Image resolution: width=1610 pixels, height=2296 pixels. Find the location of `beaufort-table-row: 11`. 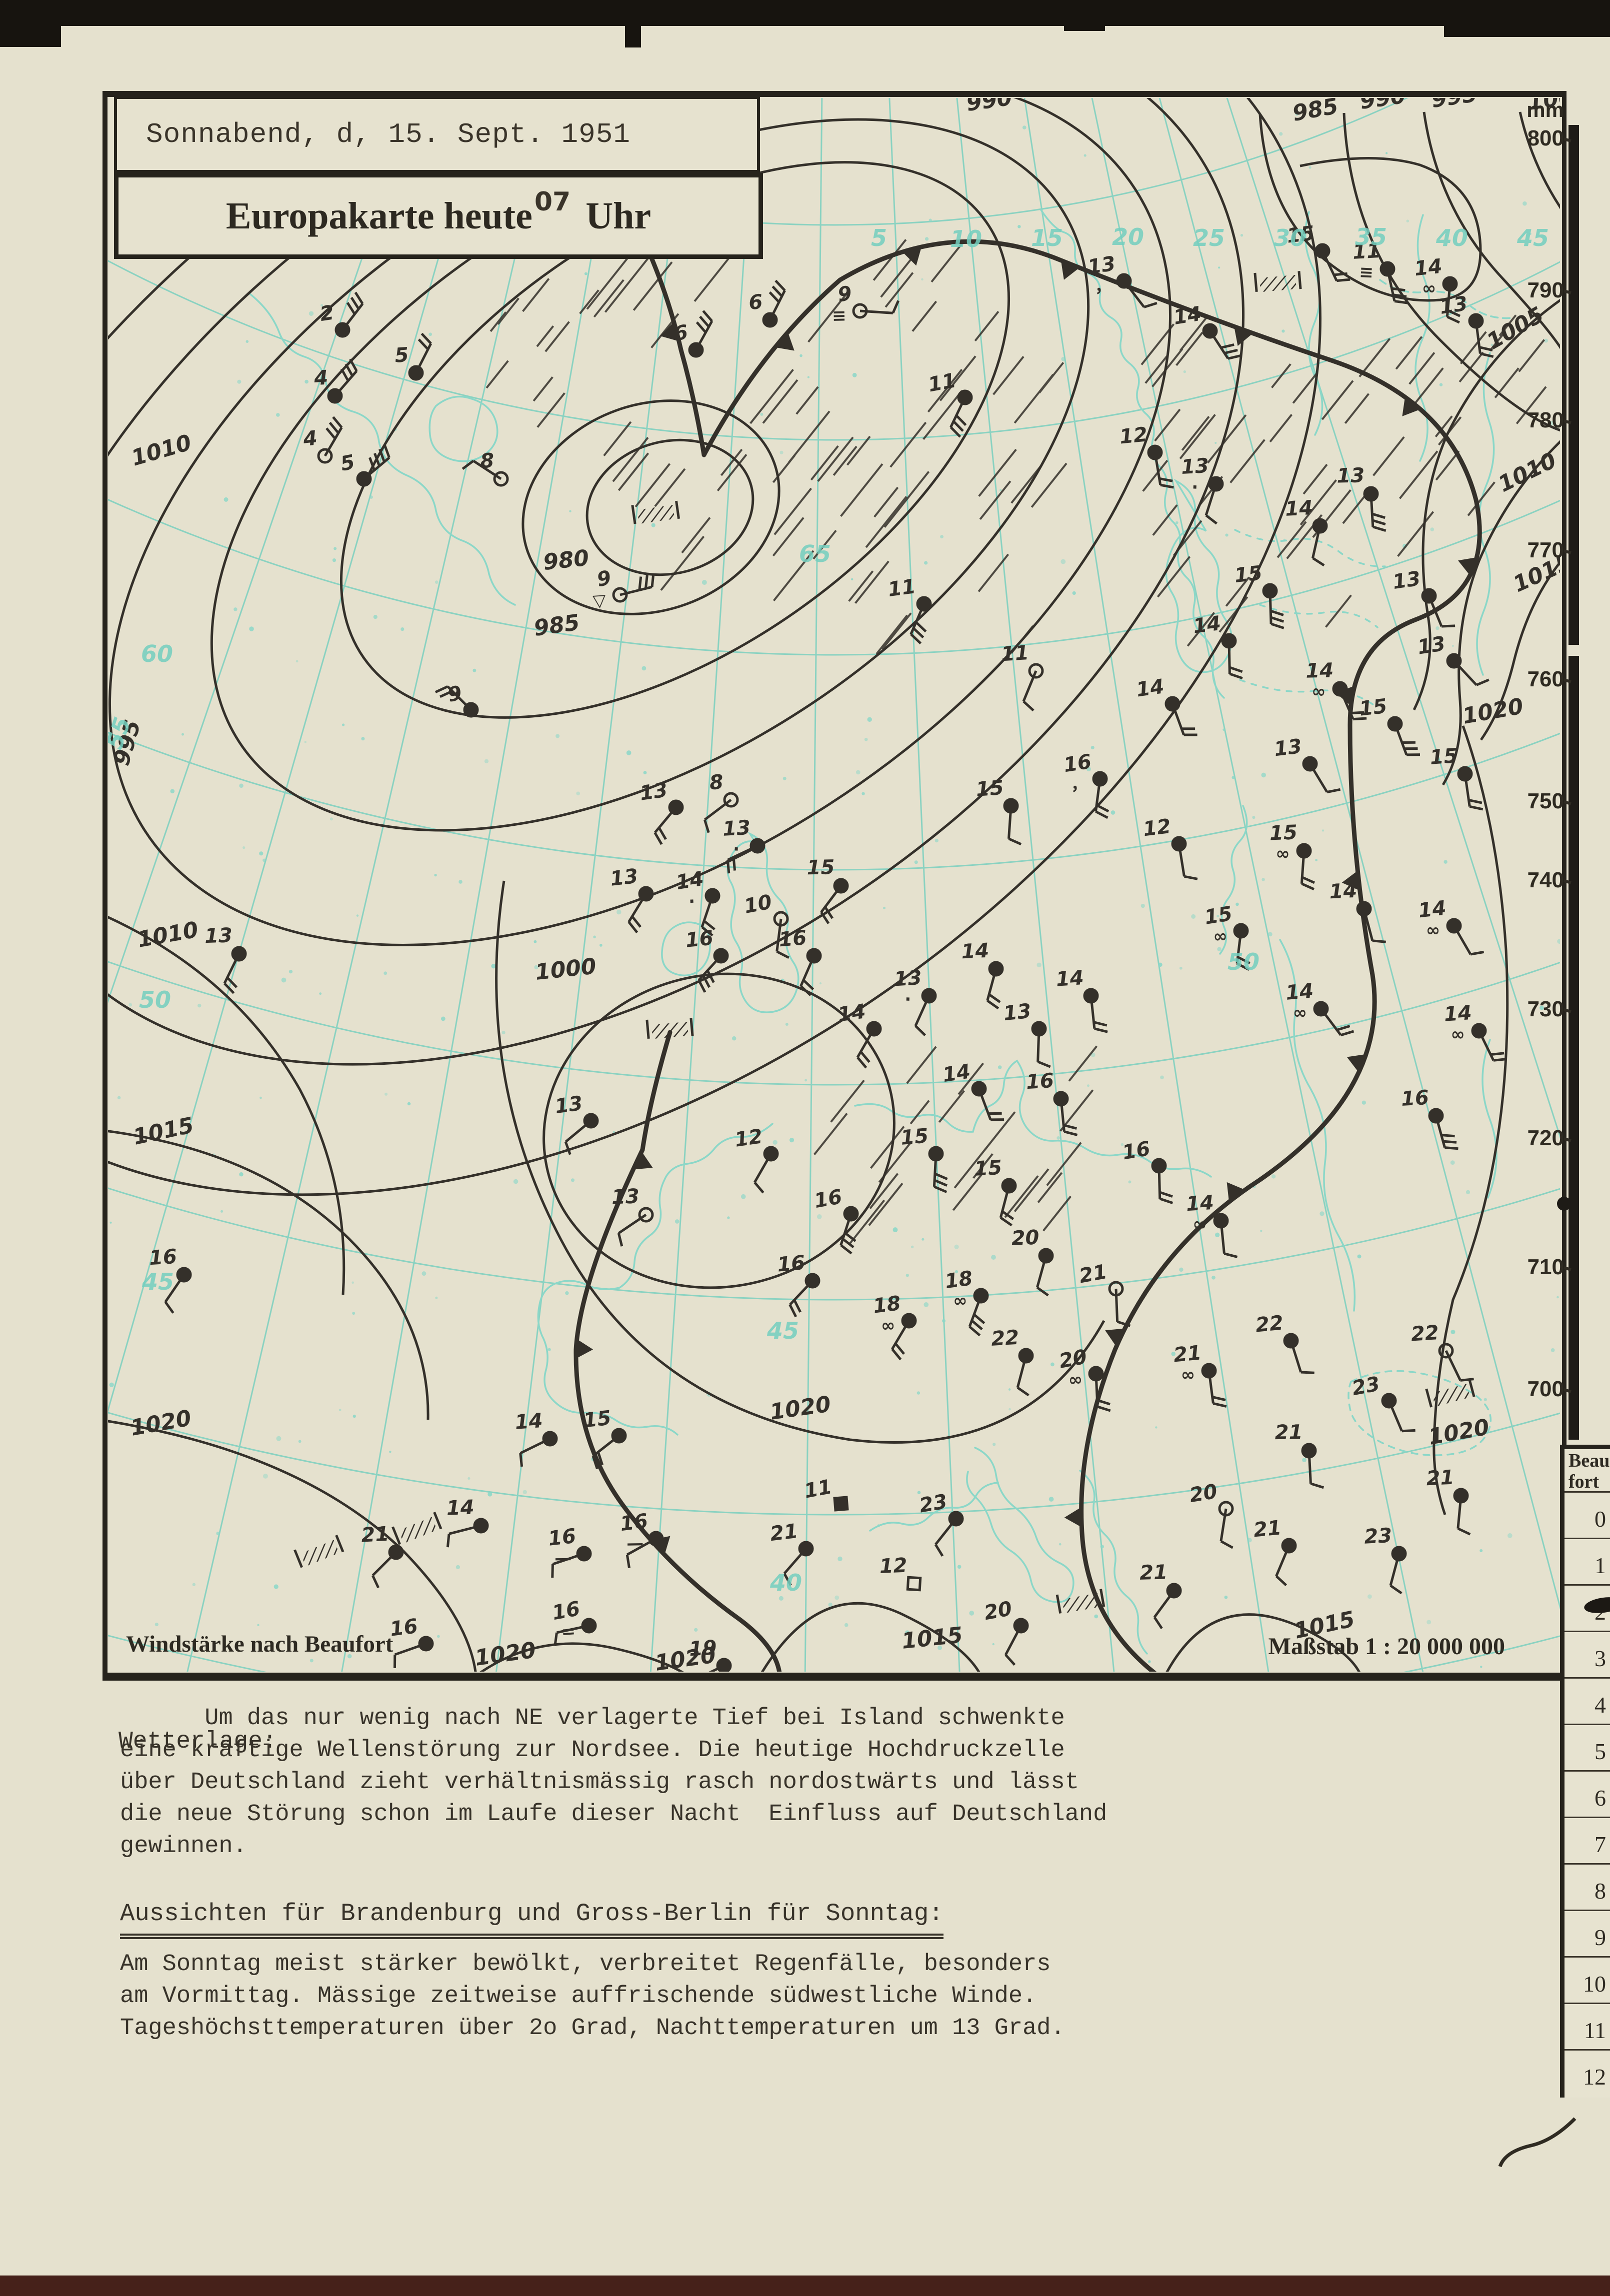

beaufort-table-row: 11 is located at coordinates (1587, 2026).